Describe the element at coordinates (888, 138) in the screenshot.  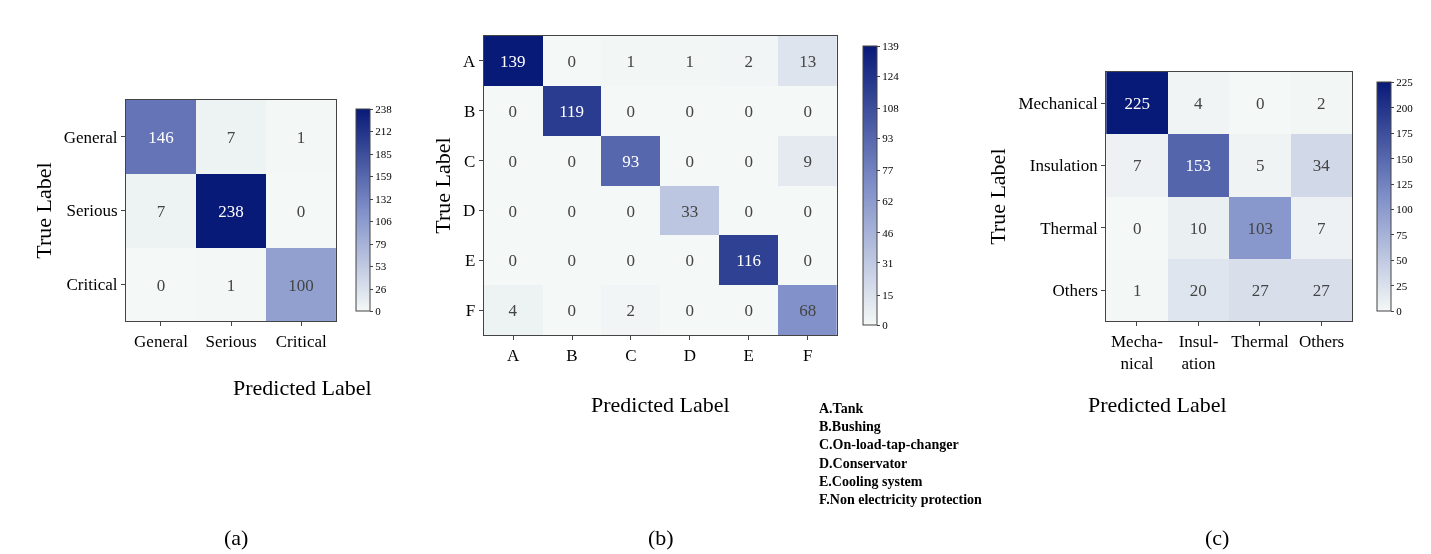
I see `color-bar-label: 93` at that location.